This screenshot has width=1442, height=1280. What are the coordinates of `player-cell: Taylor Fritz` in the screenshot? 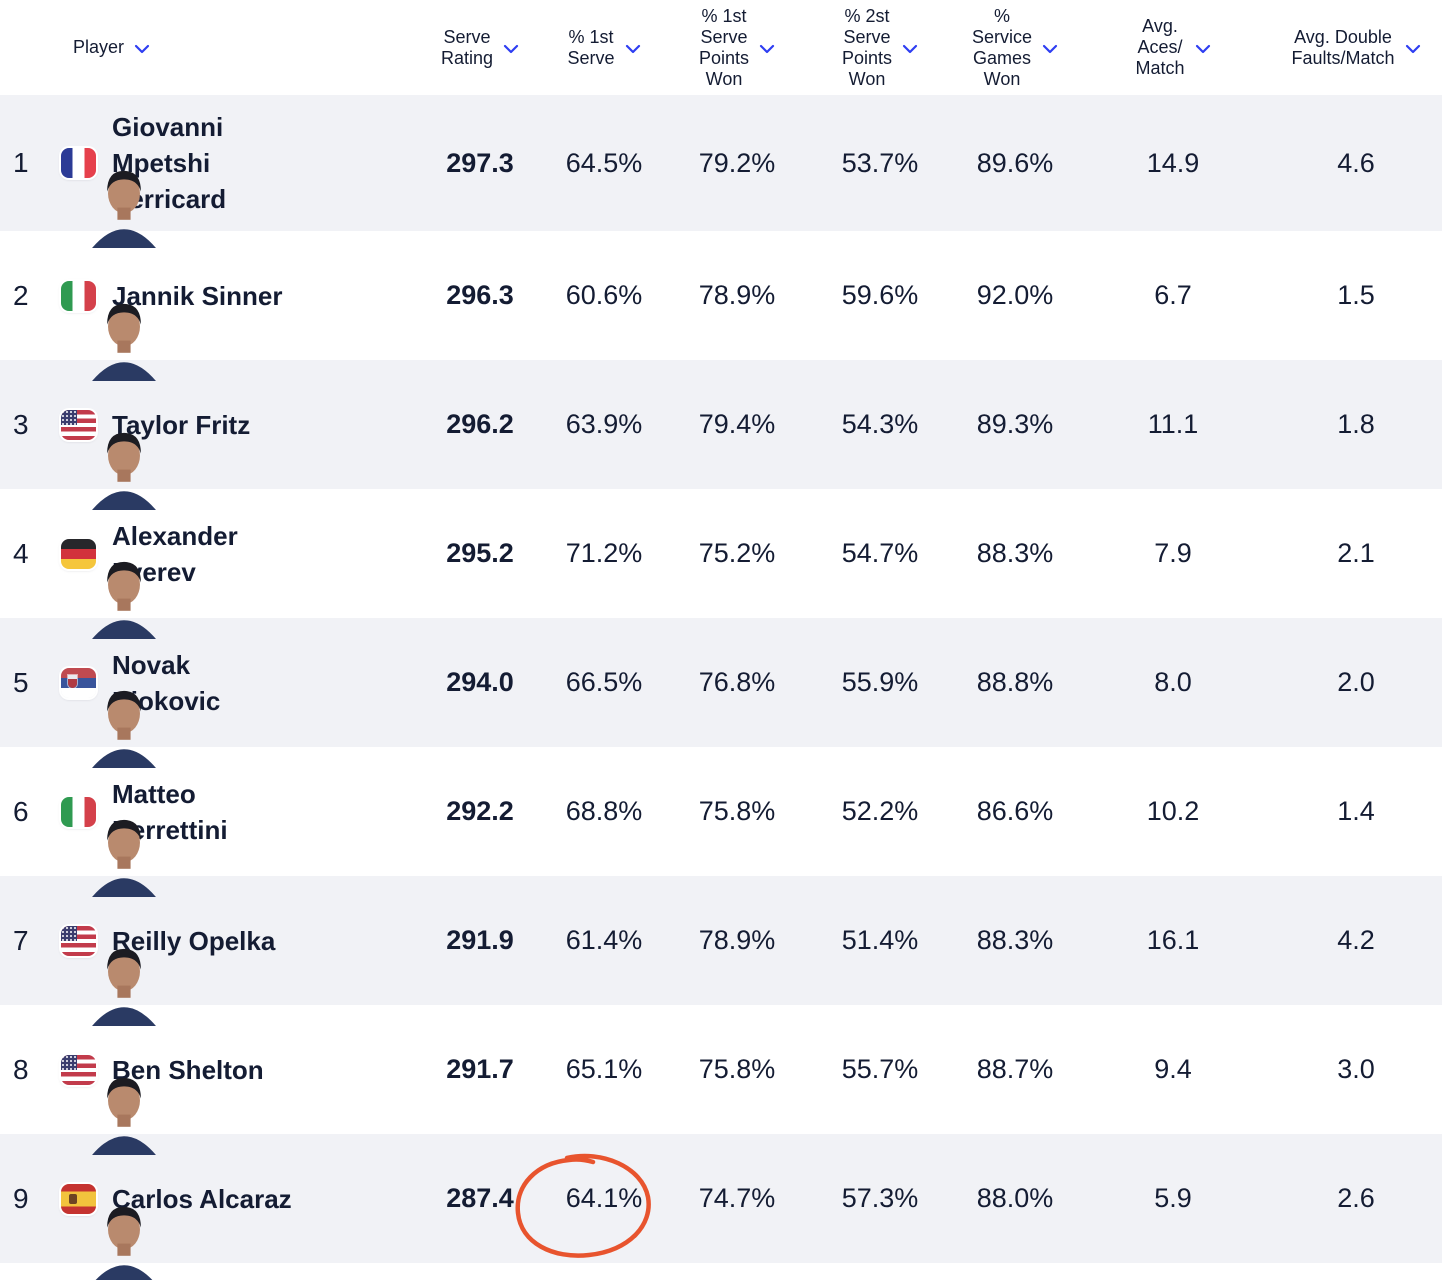 It's located at (240, 451).